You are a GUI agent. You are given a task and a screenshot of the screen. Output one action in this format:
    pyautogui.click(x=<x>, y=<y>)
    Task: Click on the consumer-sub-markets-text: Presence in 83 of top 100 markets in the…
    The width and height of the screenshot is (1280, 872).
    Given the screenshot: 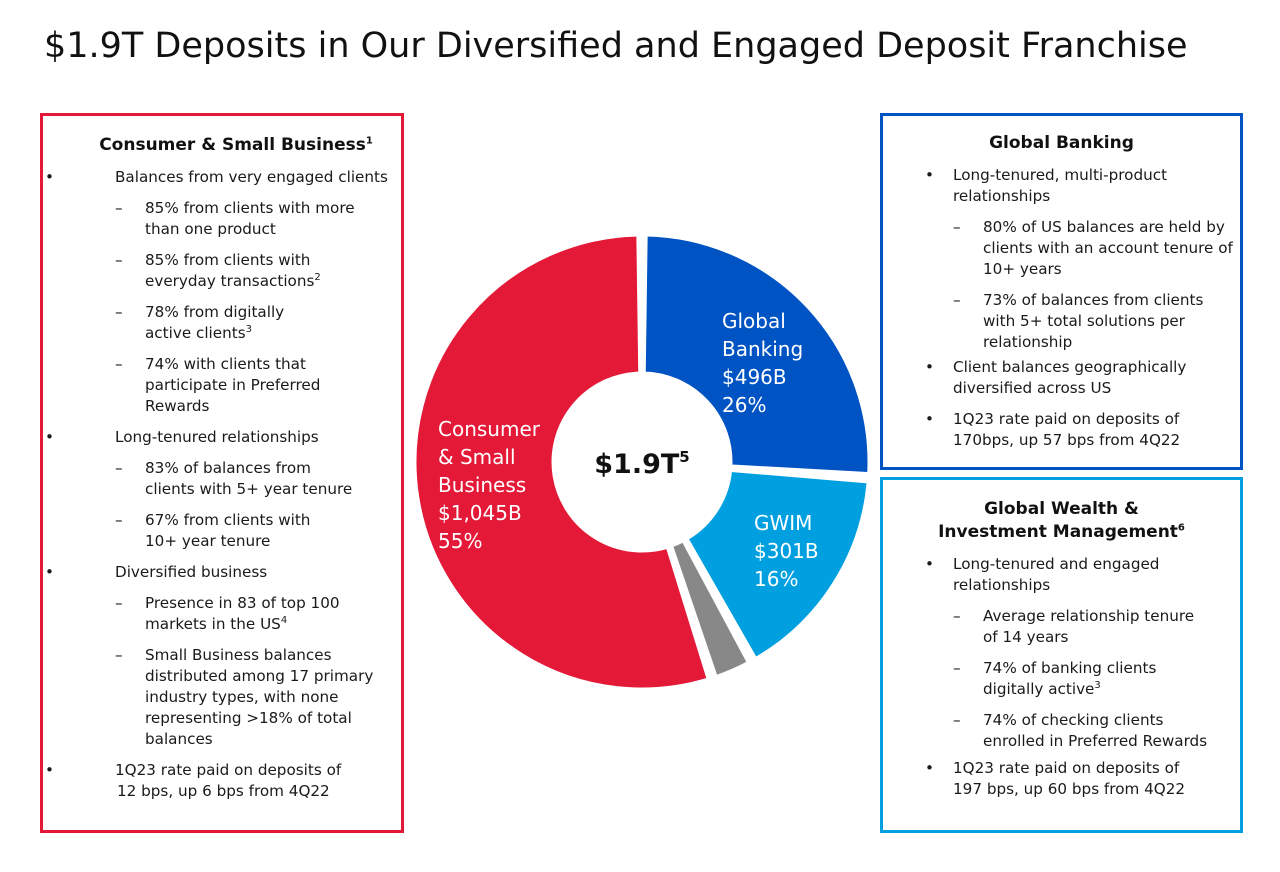 What is the action you would take?
    pyautogui.click(x=242, y=613)
    